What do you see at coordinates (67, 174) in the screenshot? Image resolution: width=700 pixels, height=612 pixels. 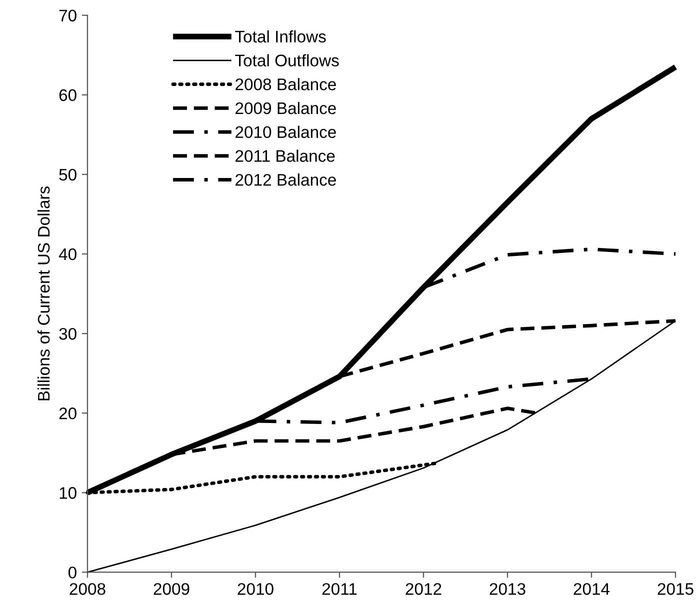 I see `y-tick-label: 50` at bounding box center [67, 174].